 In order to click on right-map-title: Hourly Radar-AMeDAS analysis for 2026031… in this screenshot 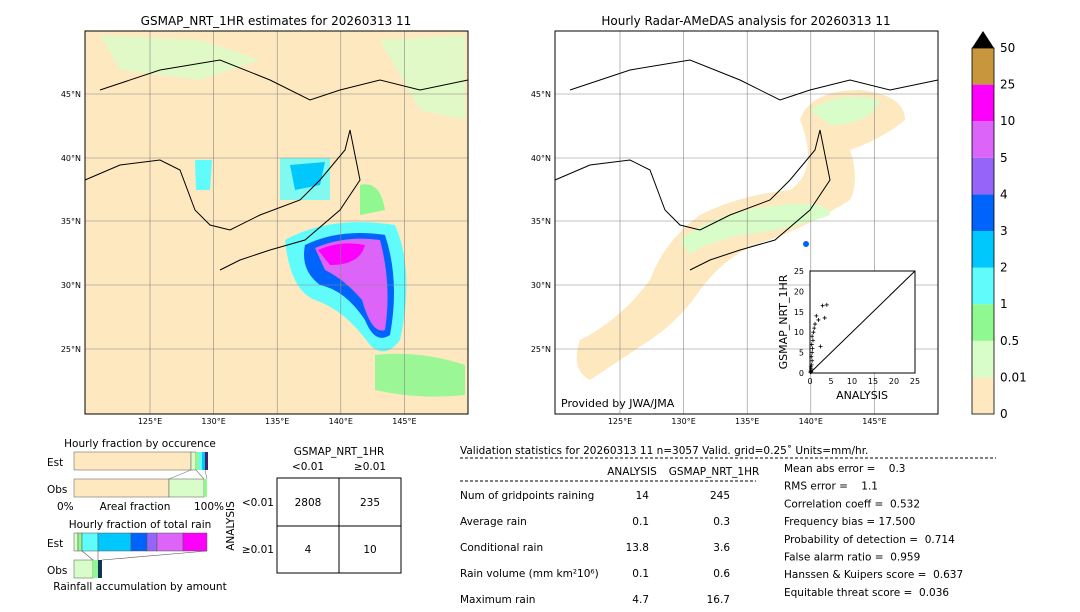, I will do `click(745, 21)`.